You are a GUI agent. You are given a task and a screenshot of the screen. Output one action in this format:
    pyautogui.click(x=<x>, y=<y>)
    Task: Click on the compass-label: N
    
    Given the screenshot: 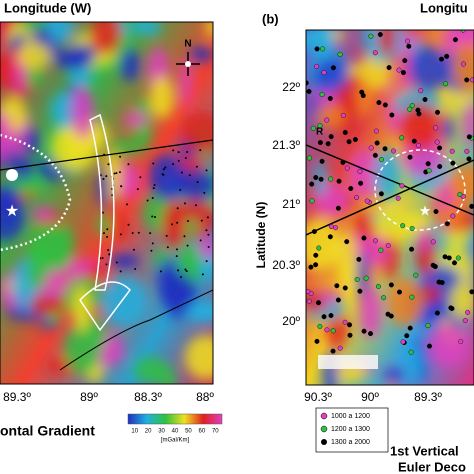 What is the action you would take?
    pyautogui.click(x=187, y=44)
    